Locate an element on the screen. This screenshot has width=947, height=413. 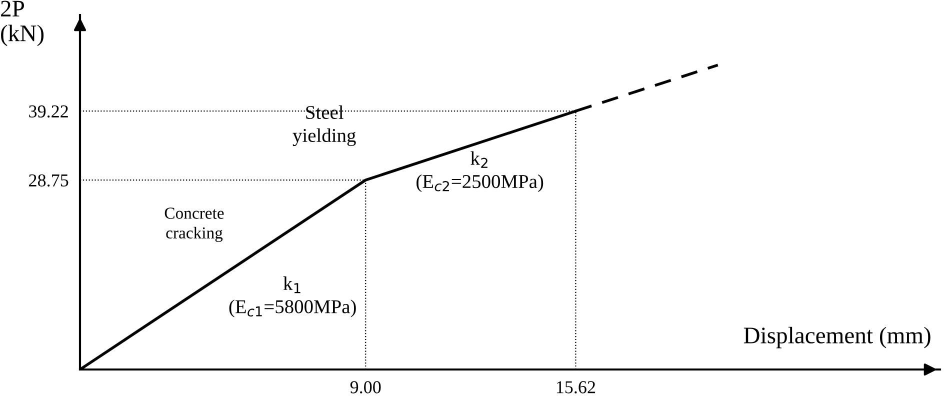
y-tick-label: 39.22 is located at coordinates (48, 111).